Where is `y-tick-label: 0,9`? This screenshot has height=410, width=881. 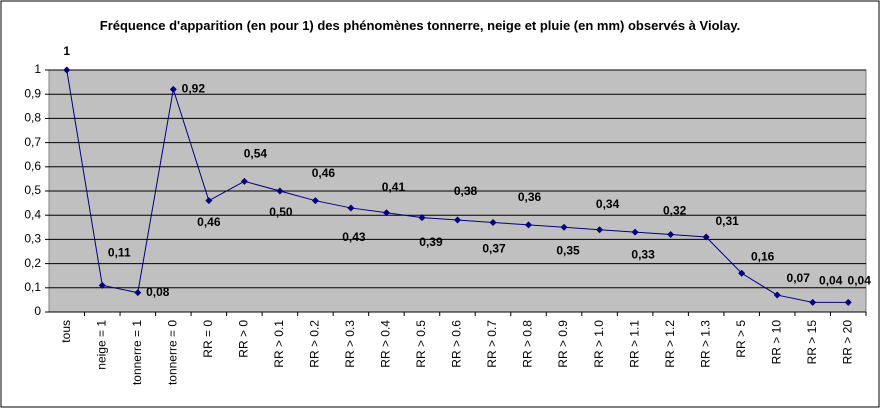
y-tick-label: 0,9 is located at coordinates (32, 93).